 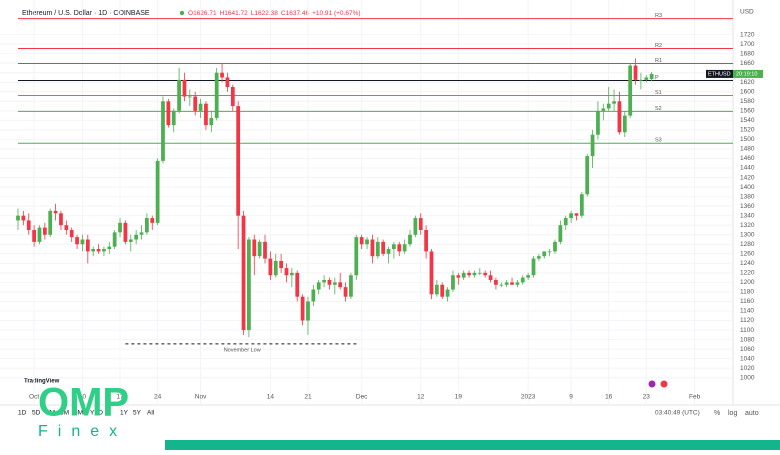 I want to click on ohlc-value: 1626.71, so click(x=205, y=13).